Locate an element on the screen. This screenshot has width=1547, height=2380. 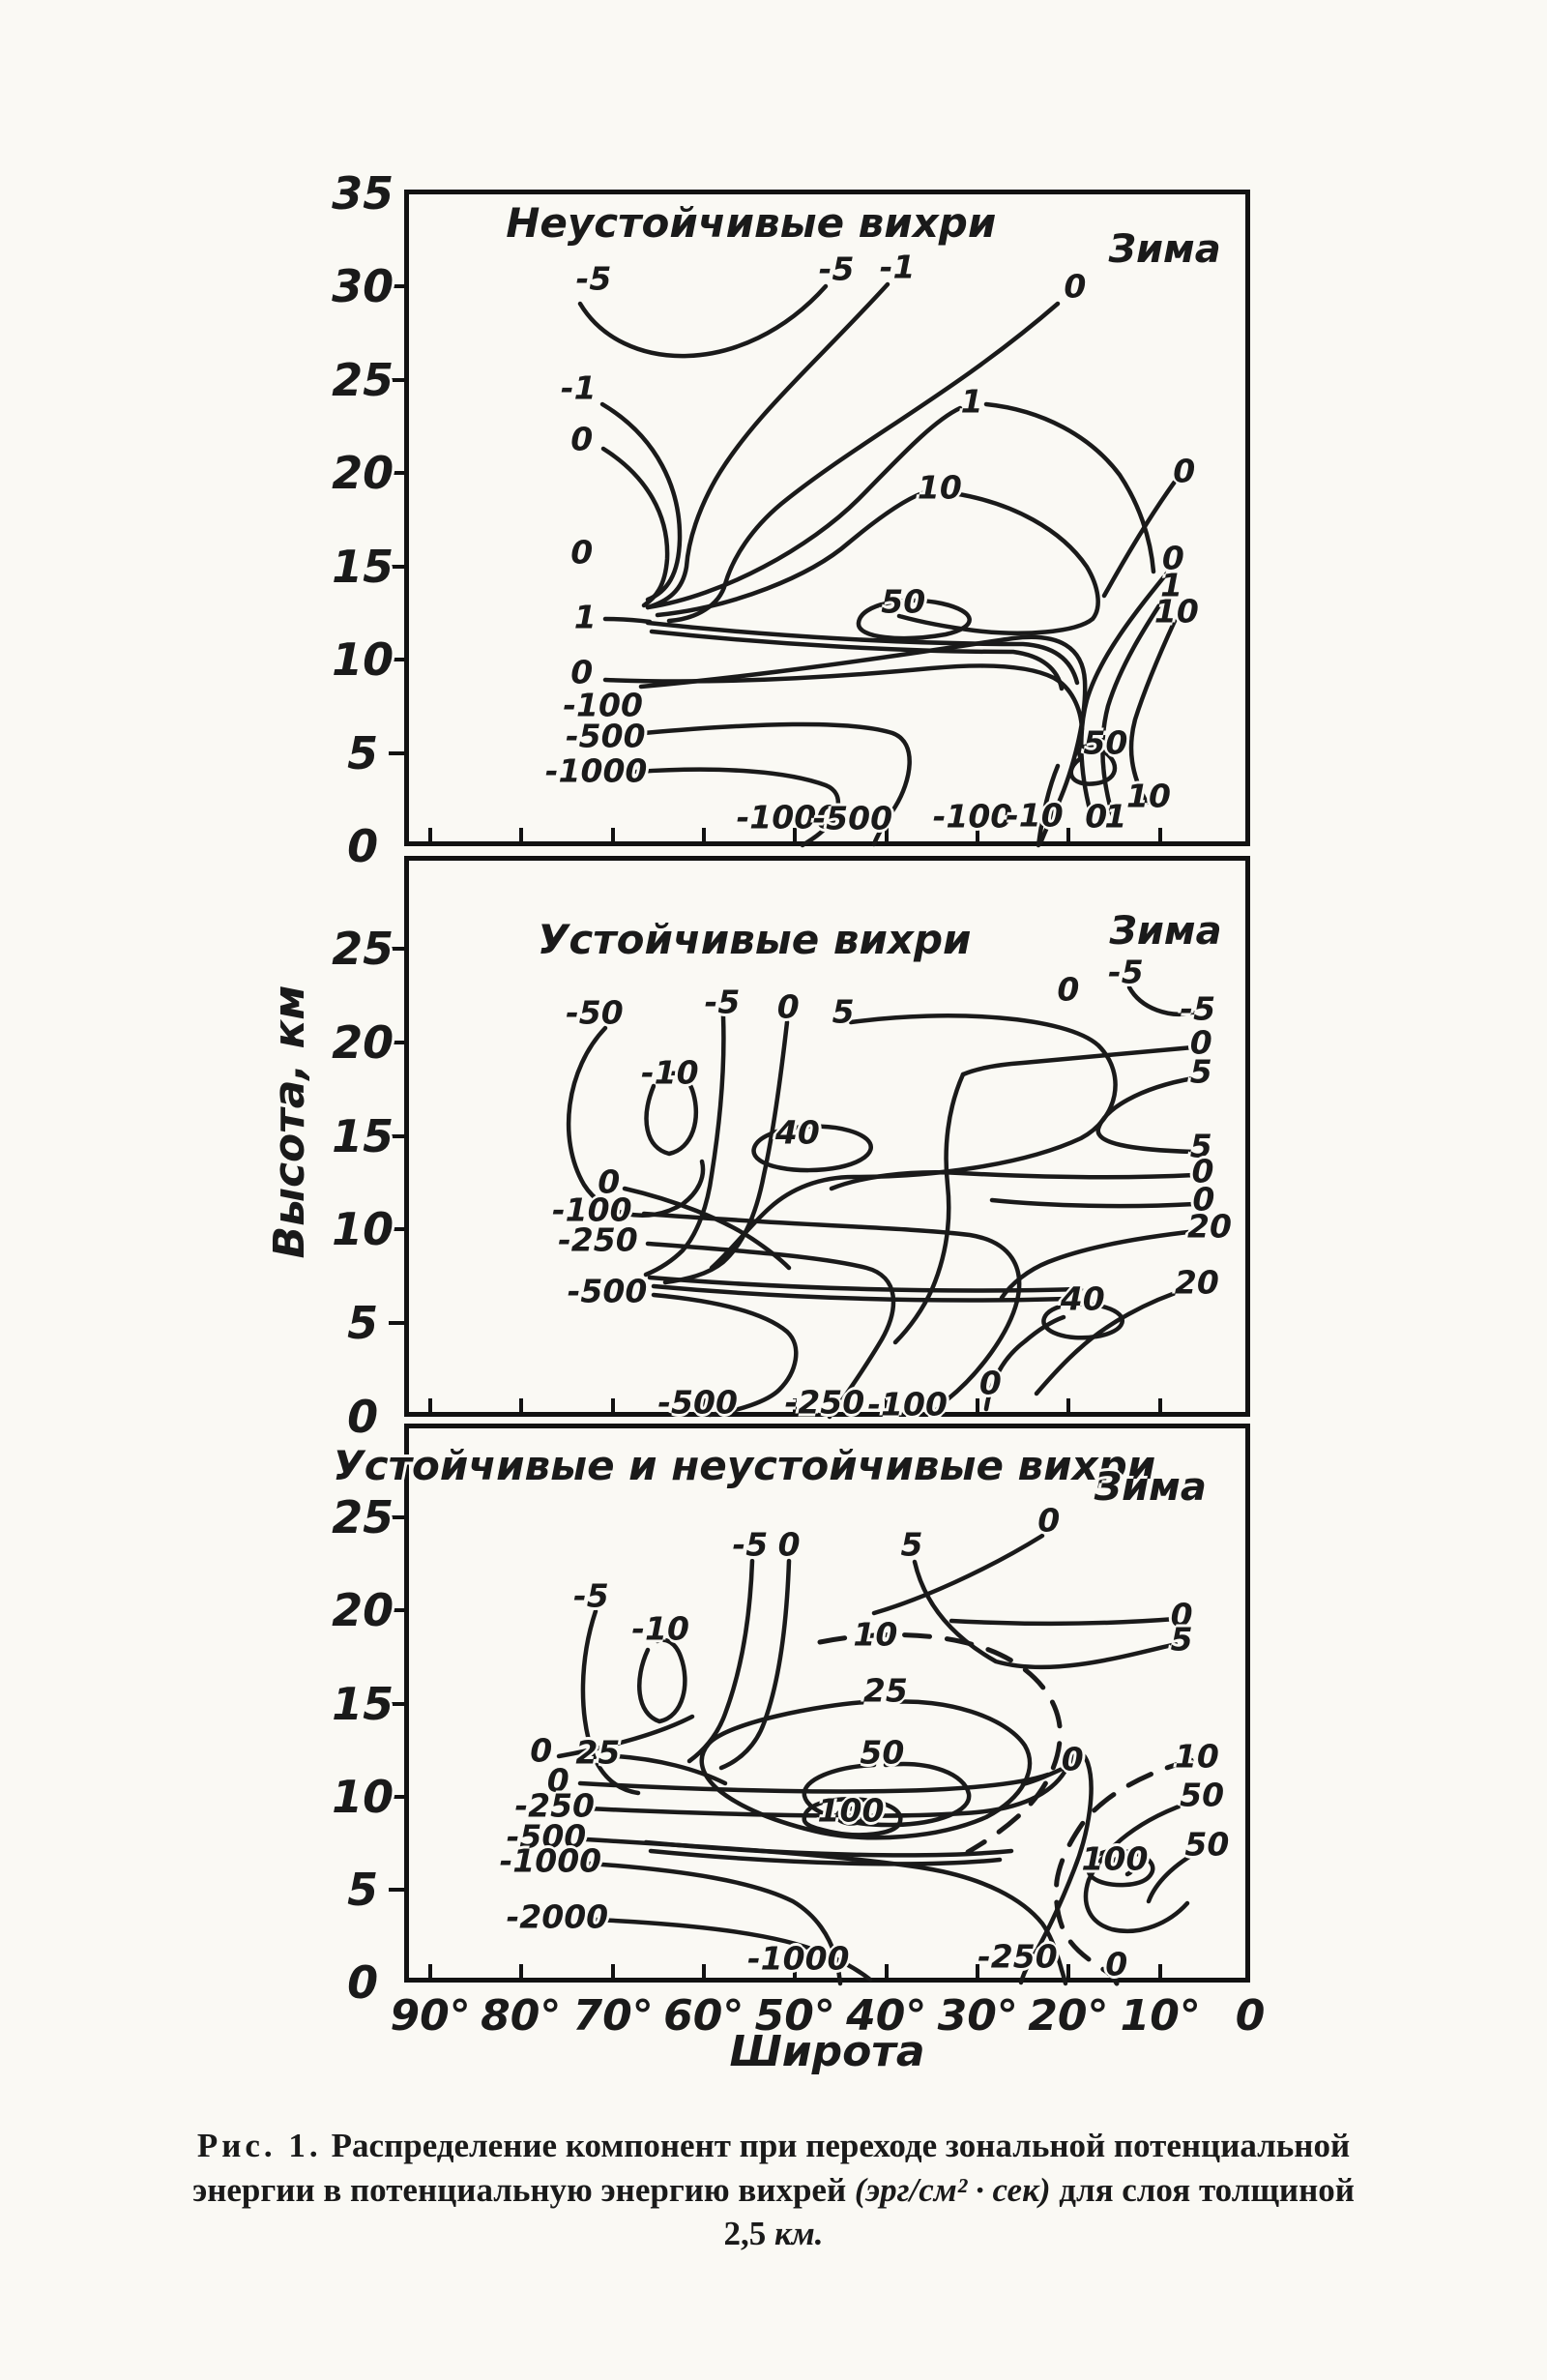
x-tick-label: 70° is located at coordinates (613, 2015).